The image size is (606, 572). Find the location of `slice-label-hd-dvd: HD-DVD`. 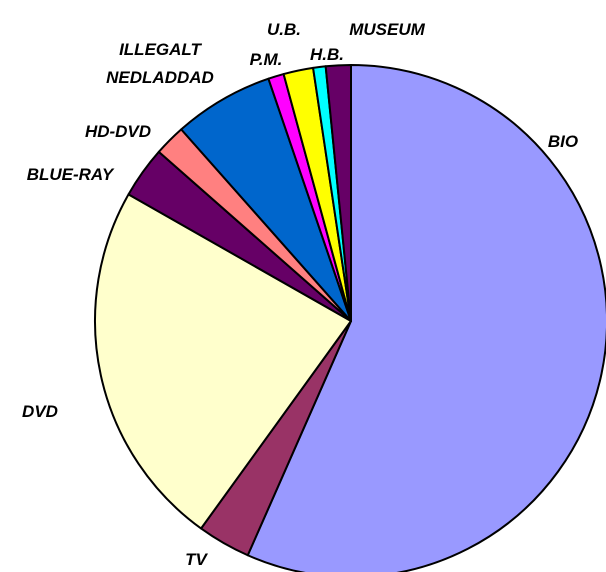

slice-label-hd-dvd: HD-DVD is located at coordinates (118, 131).